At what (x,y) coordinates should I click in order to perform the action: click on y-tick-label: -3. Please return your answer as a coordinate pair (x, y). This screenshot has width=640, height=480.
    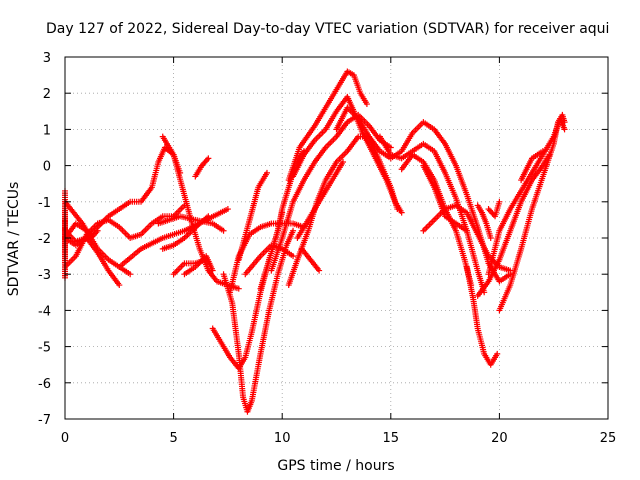
    Looking at the image, I should click on (44, 275).